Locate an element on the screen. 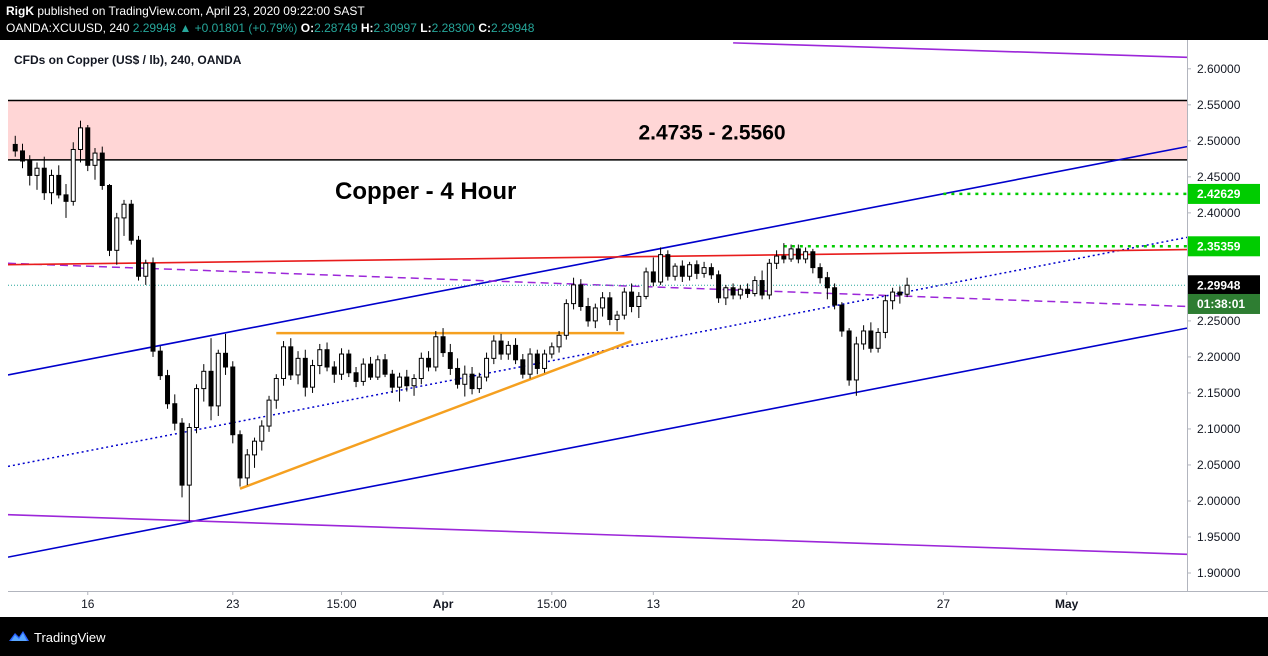 The height and width of the screenshot is (656, 1268). high-value: 2.30997 is located at coordinates (395, 28).